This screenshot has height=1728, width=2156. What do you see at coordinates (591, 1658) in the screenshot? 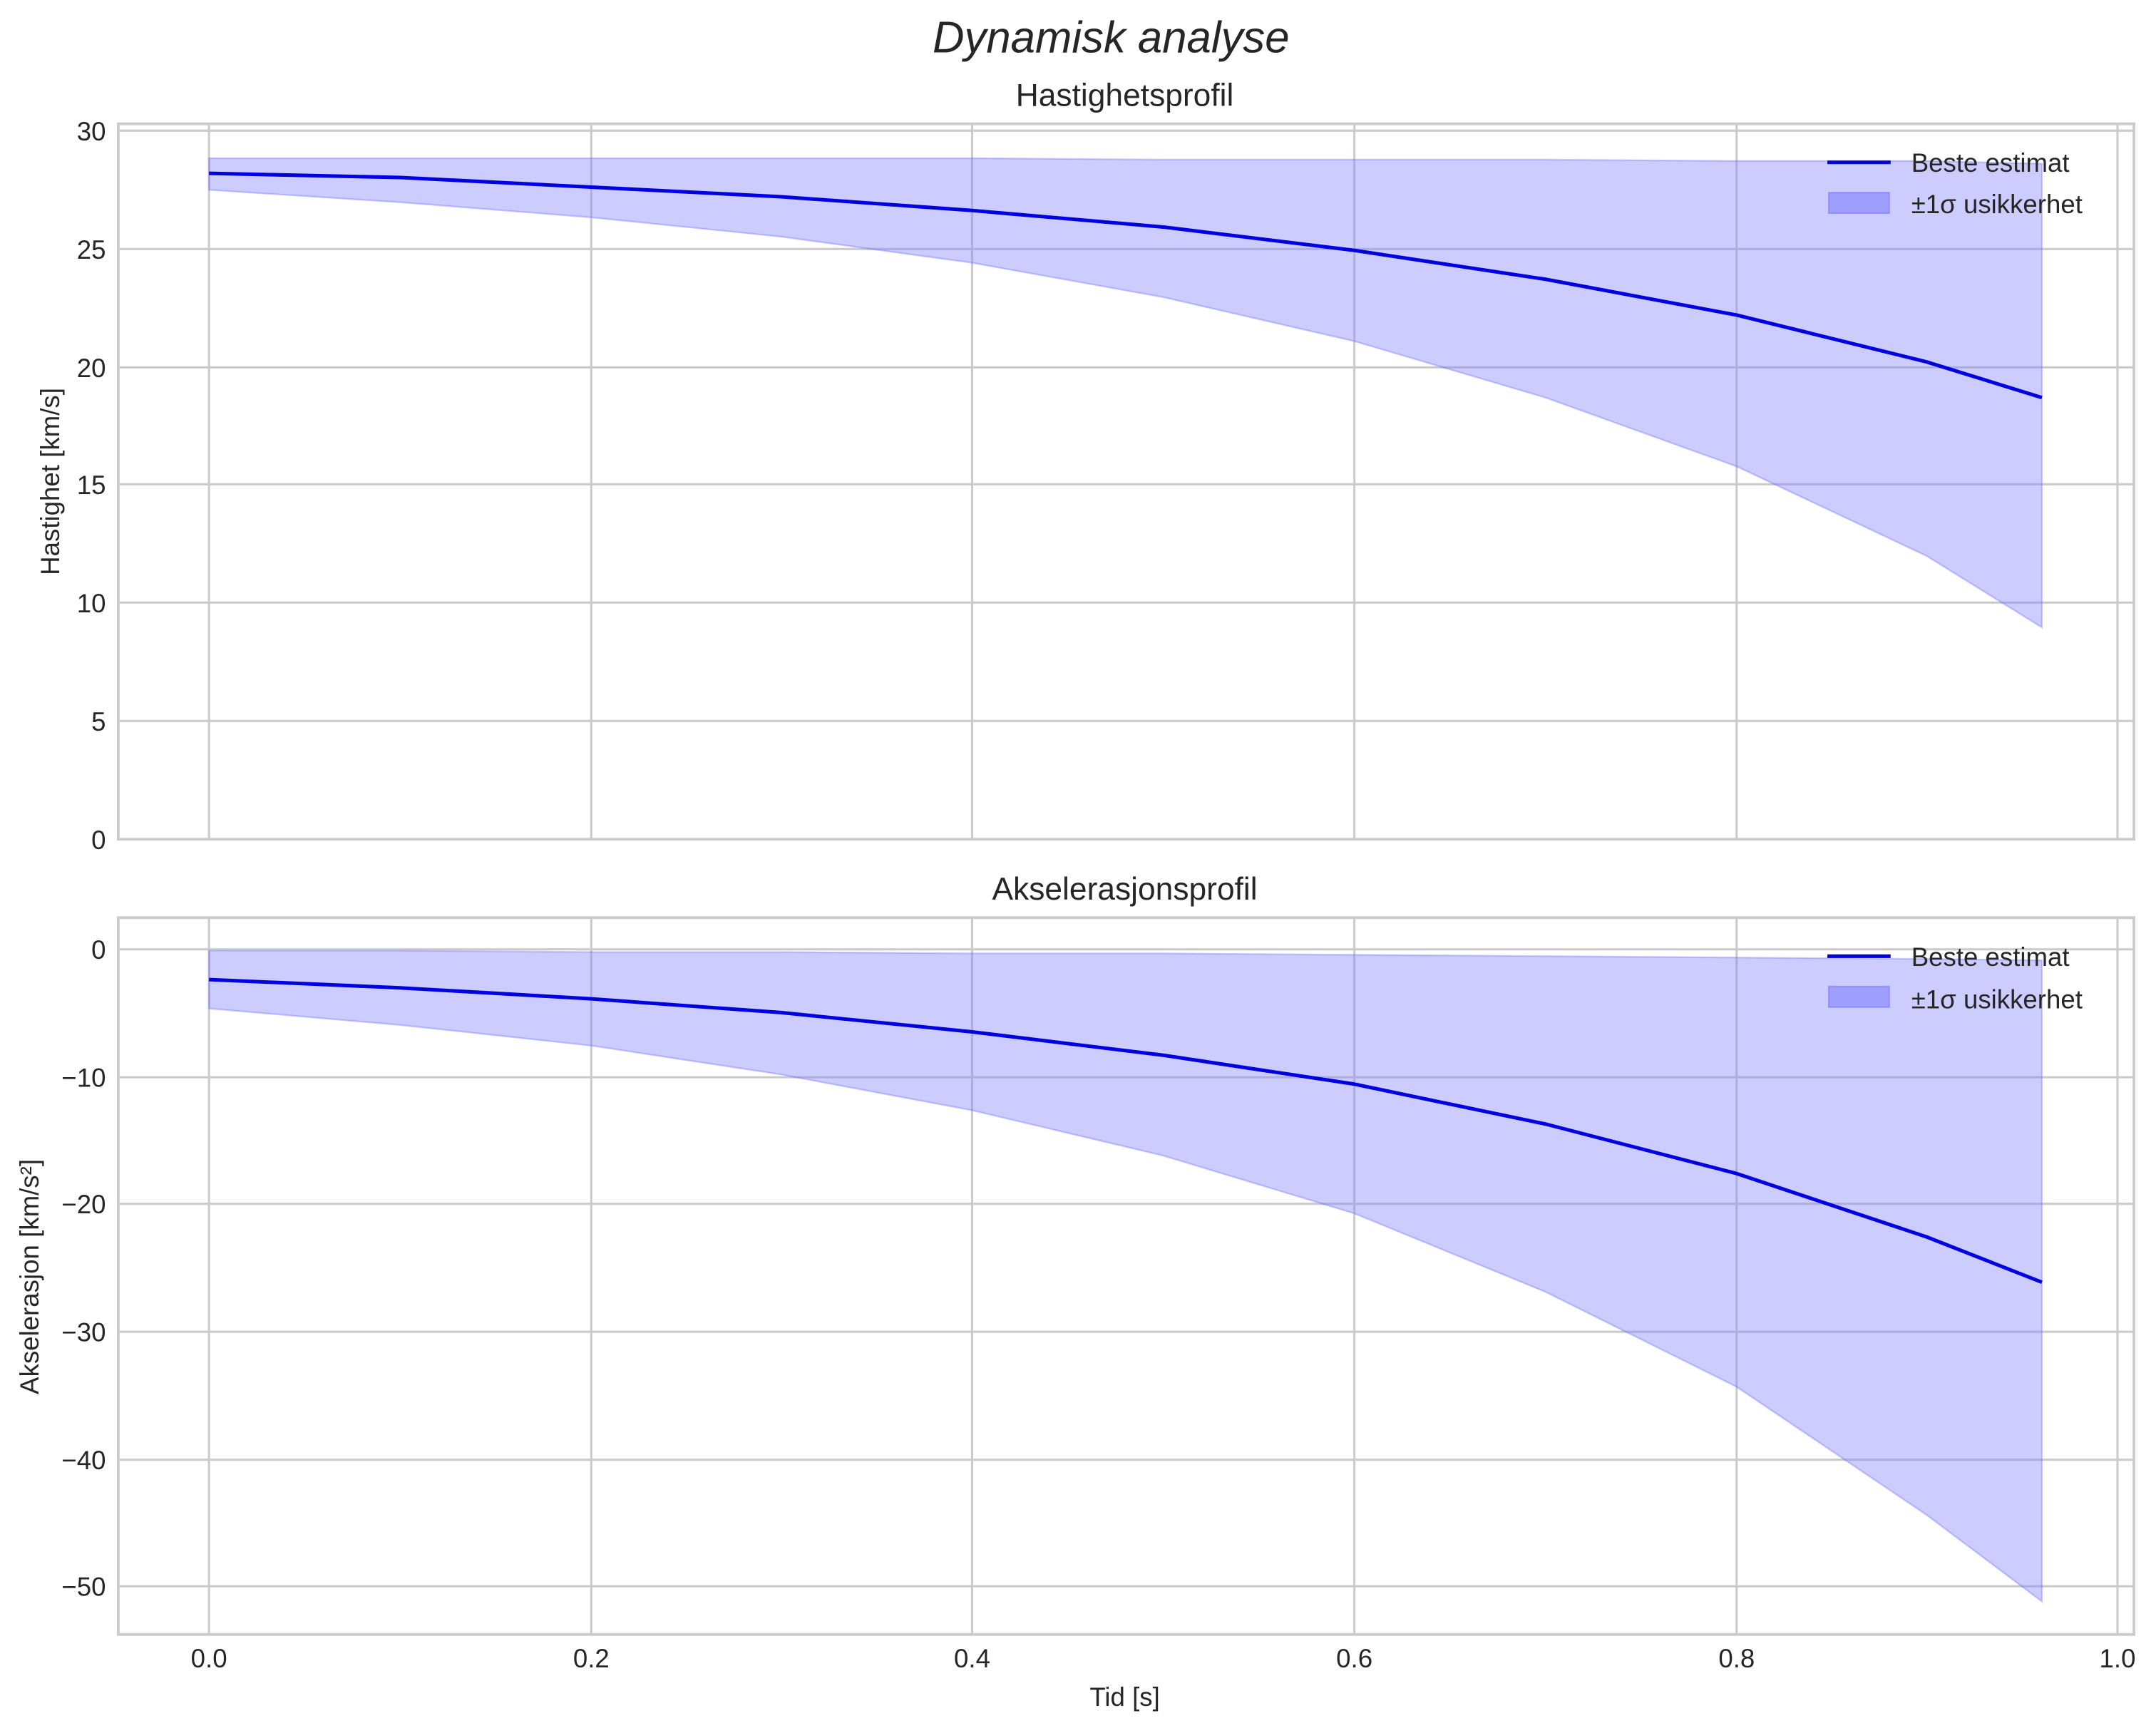
I see `svg-text: 0.2` at bounding box center [591, 1658].